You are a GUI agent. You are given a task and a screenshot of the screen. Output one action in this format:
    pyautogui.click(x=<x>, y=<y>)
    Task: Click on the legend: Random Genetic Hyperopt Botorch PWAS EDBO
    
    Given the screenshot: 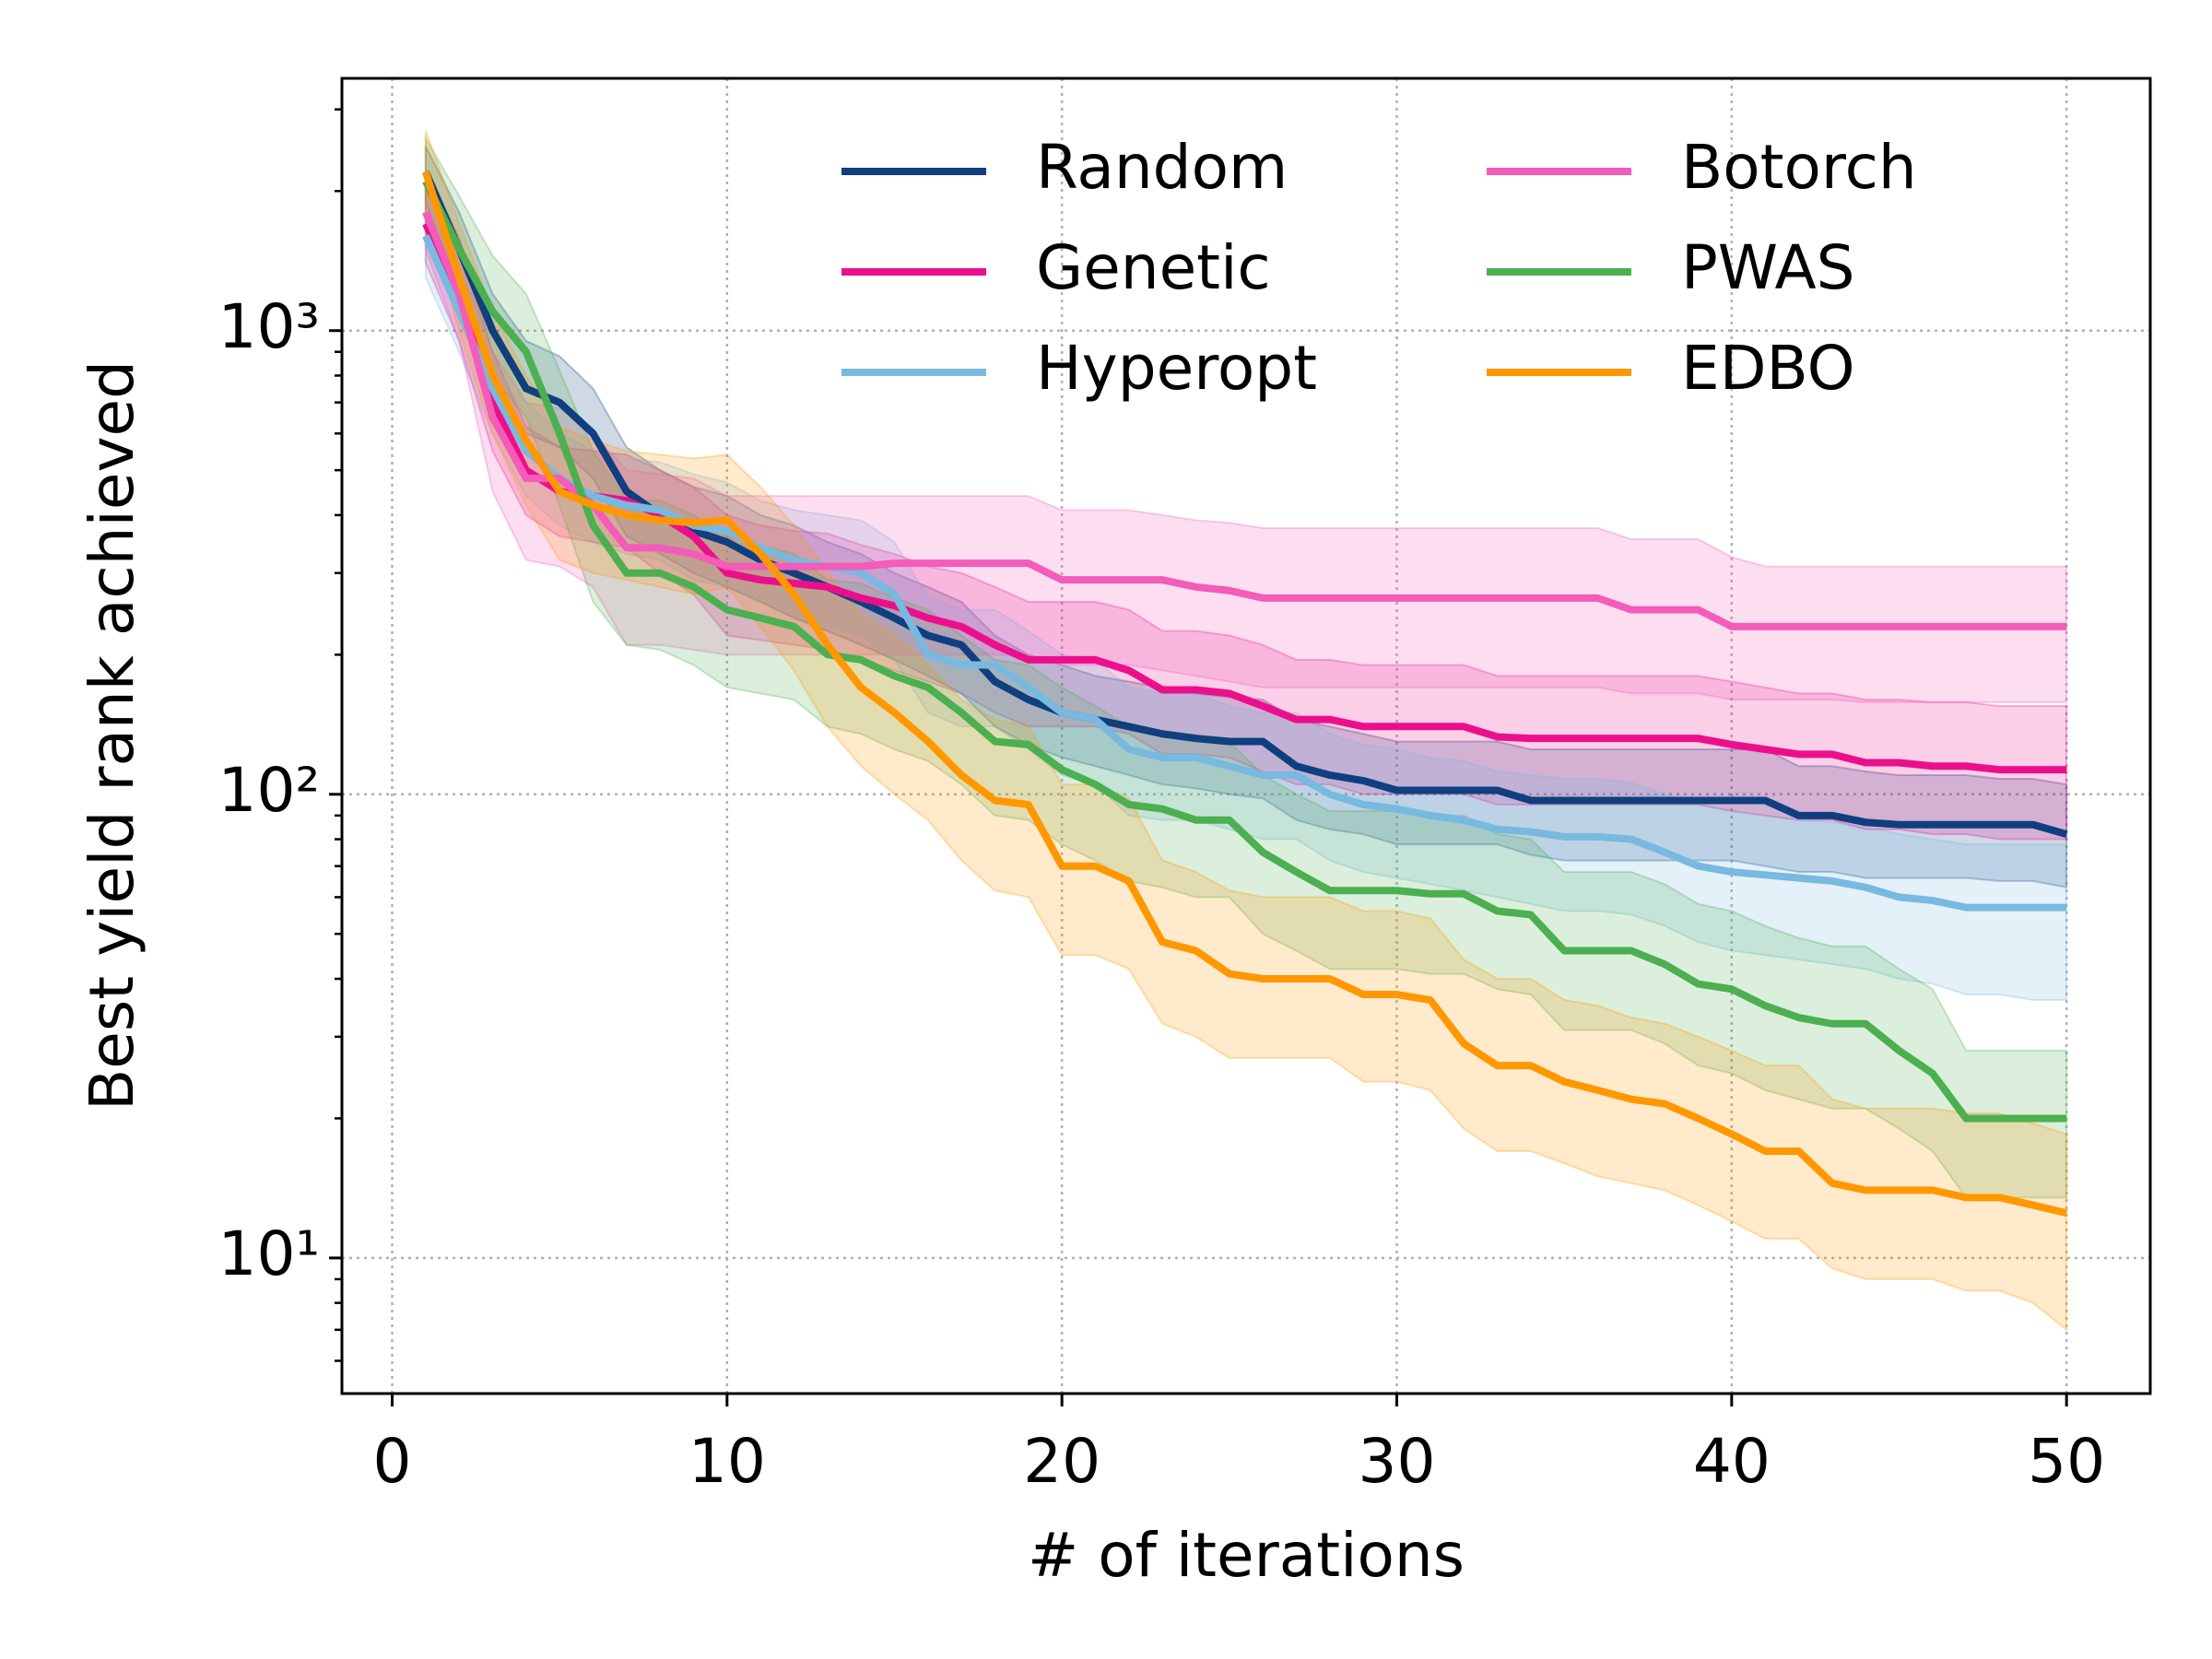 What is the action you would take?
    pyautogui.click(x=1379, y=268)
    